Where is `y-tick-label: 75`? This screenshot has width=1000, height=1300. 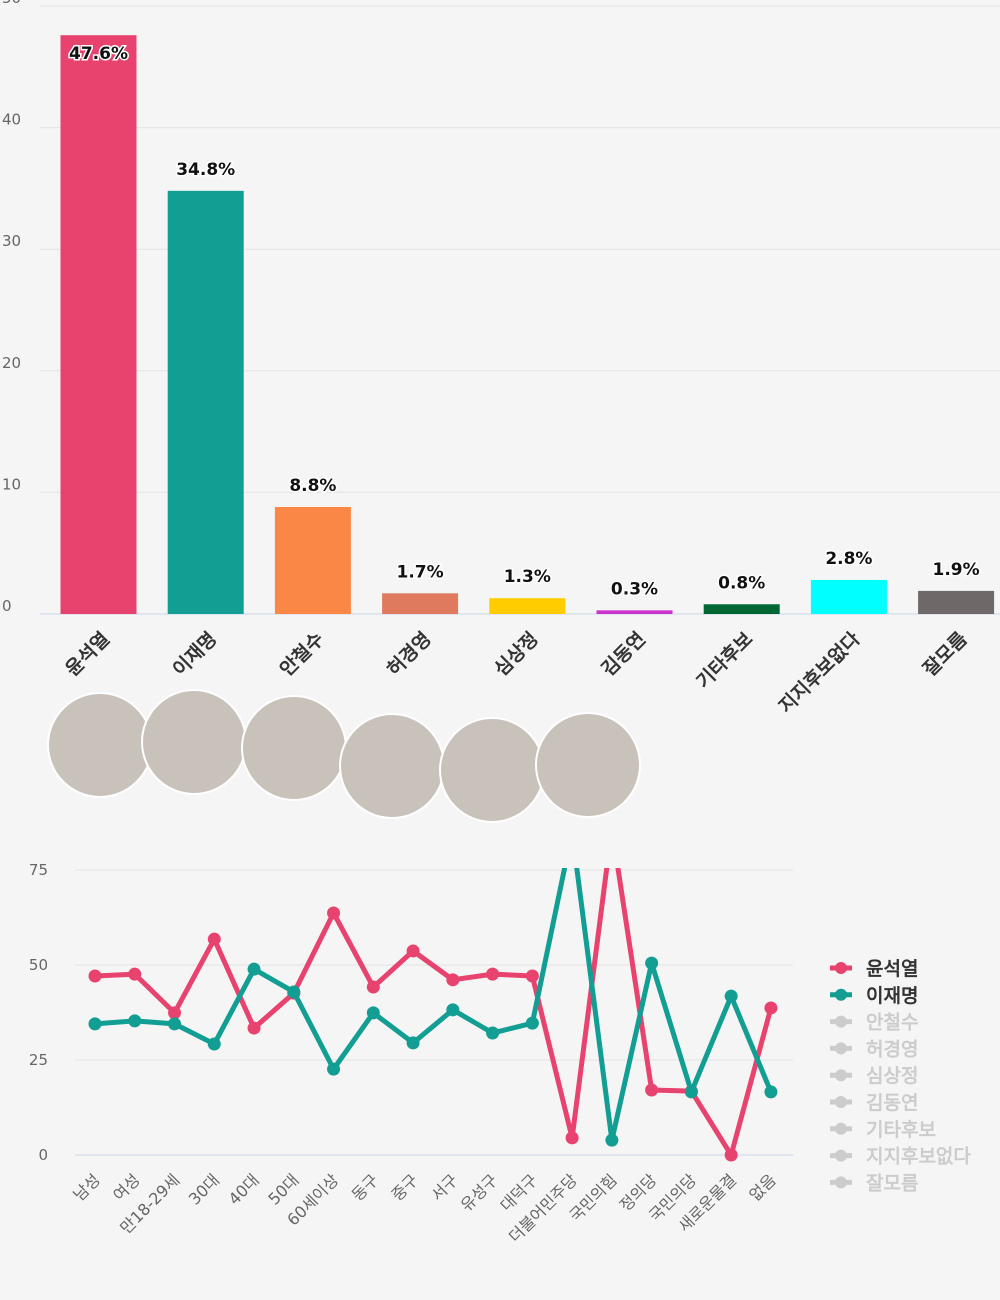
y-tick-label: 75 is located at coordinates (38, 870).